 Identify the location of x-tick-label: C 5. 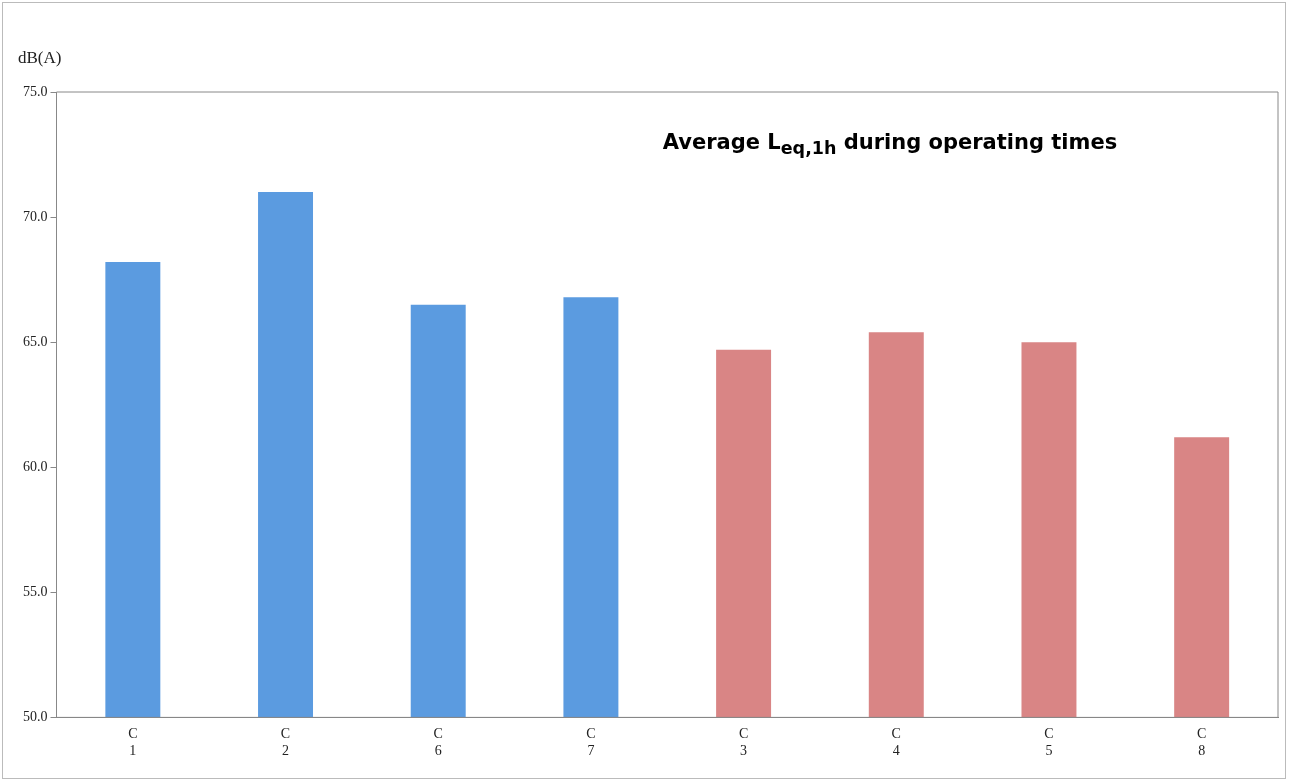
(1049, 742).